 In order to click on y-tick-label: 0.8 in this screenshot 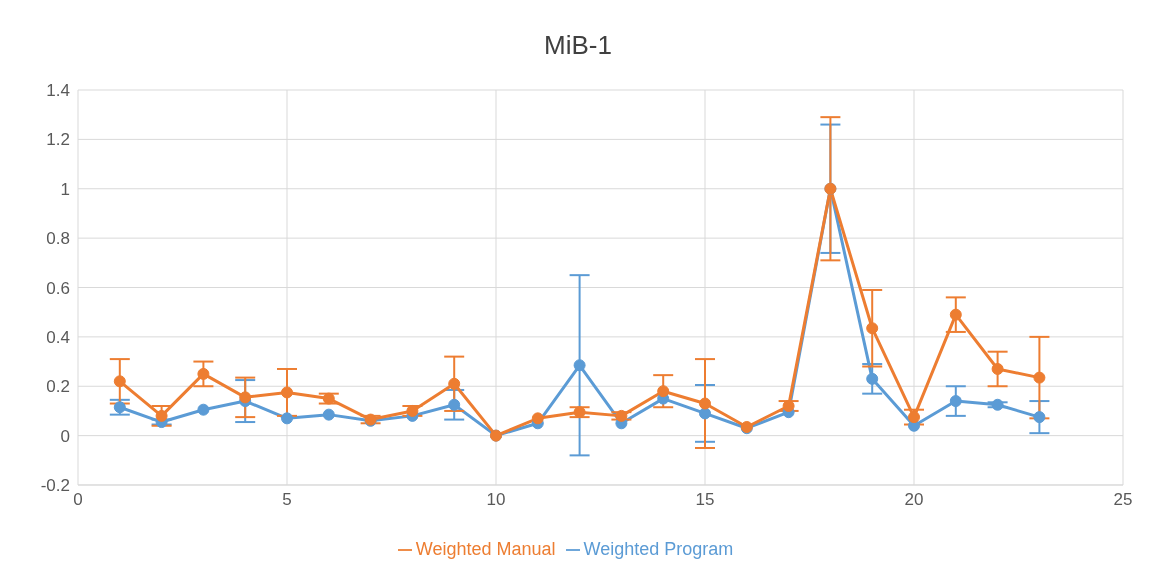, I will do `click(58, 239)`.